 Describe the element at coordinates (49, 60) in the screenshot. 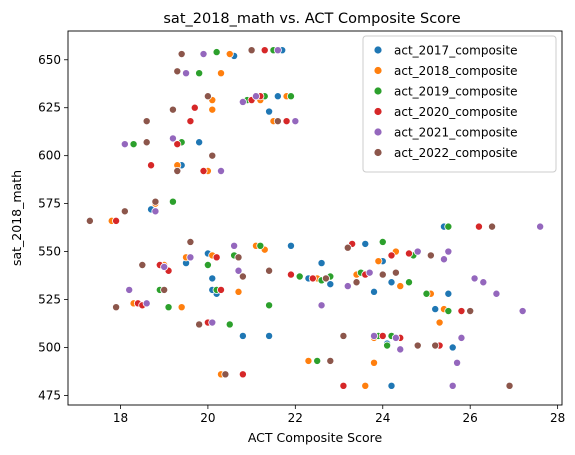

I see `y-tick-label: 650` at that location.